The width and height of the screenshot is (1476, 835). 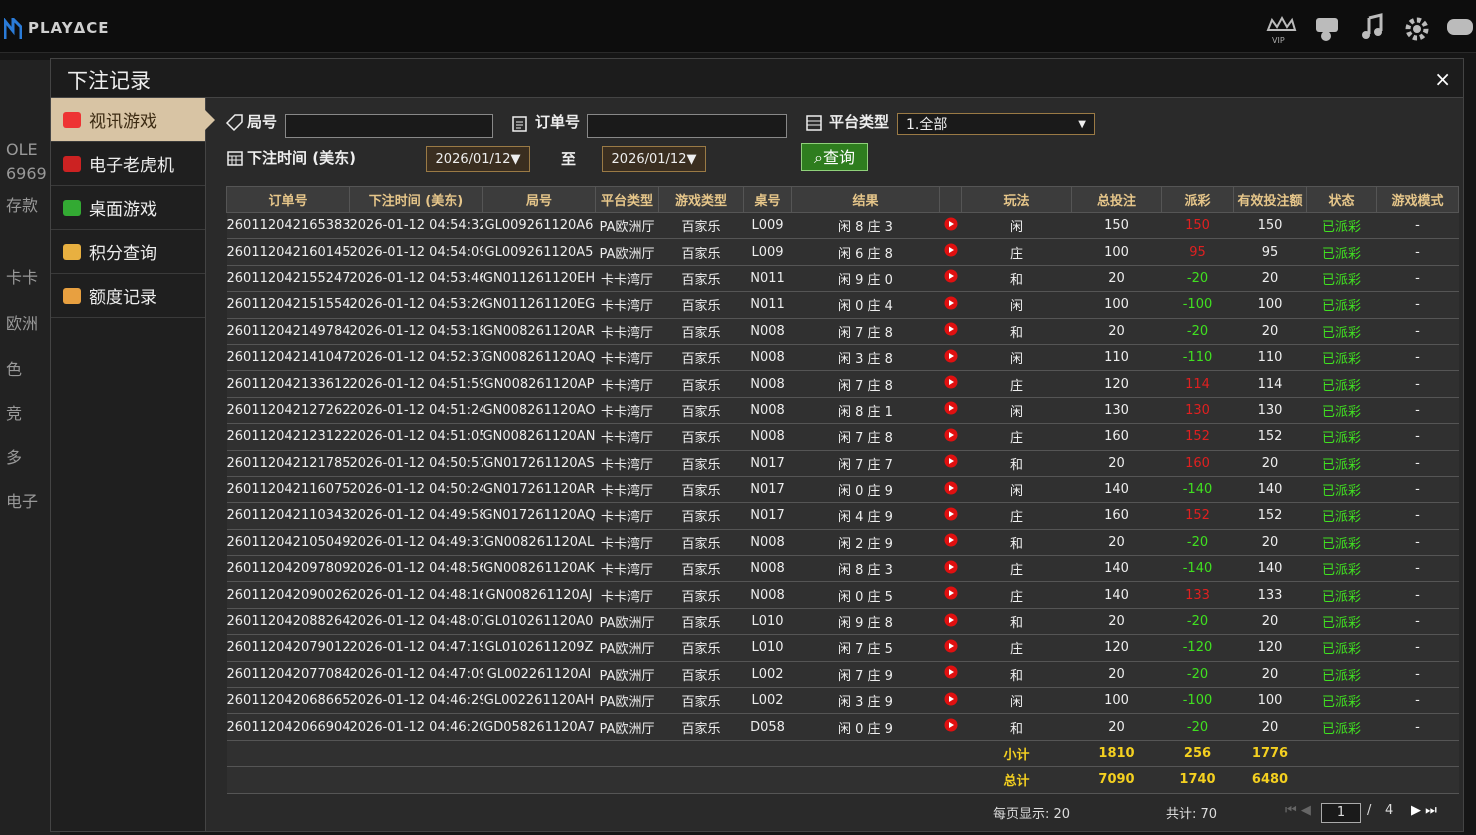 I want to click on sidebar-text: 竞, so click(x=14, y=413).